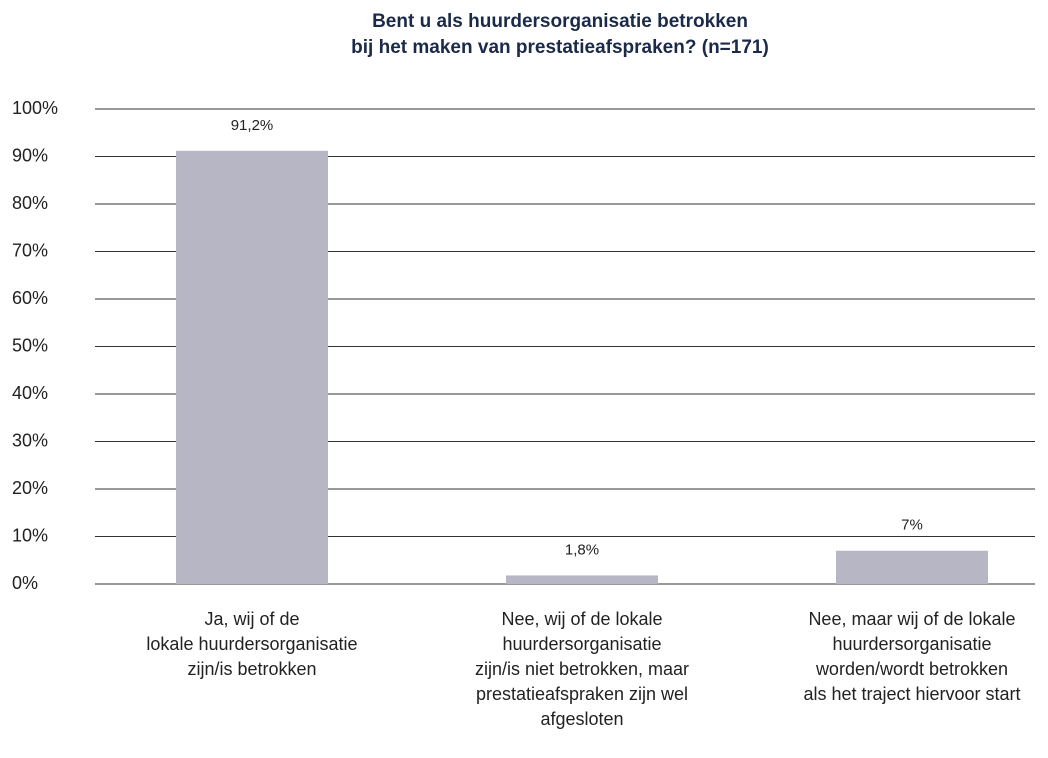 The width and height of the screenshot is (1048, 758). What do you see at coordinates (252, 125) in the screenshot?
I see `value-label: 91,2%` at bounding box center [252, 125].